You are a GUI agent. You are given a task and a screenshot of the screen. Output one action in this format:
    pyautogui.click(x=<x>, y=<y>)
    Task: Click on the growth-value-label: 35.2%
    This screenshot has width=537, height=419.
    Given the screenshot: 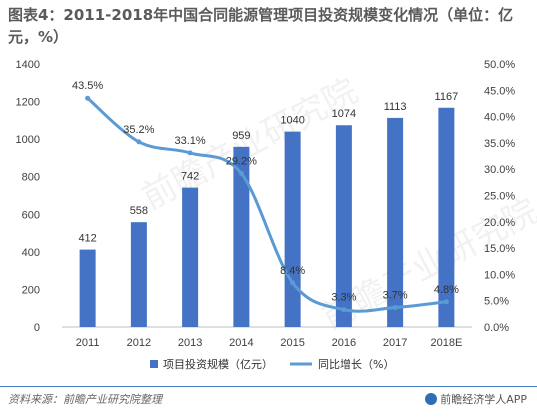 What is the action you would take?
    pyautogui.click(x=138, y=130)
    